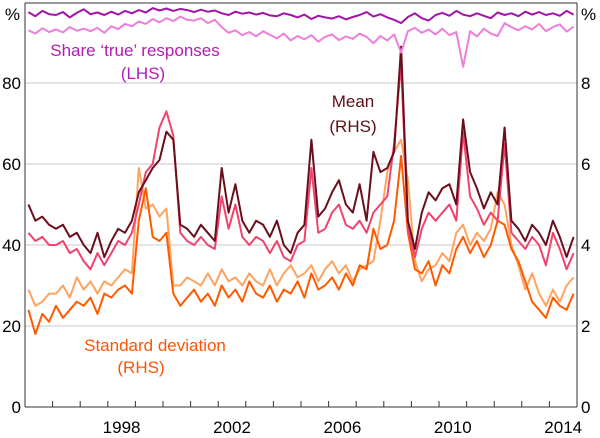 The width and height of the screenshot is (600, 438). I want to click on left-tick-label: 20, so click(11, 326).